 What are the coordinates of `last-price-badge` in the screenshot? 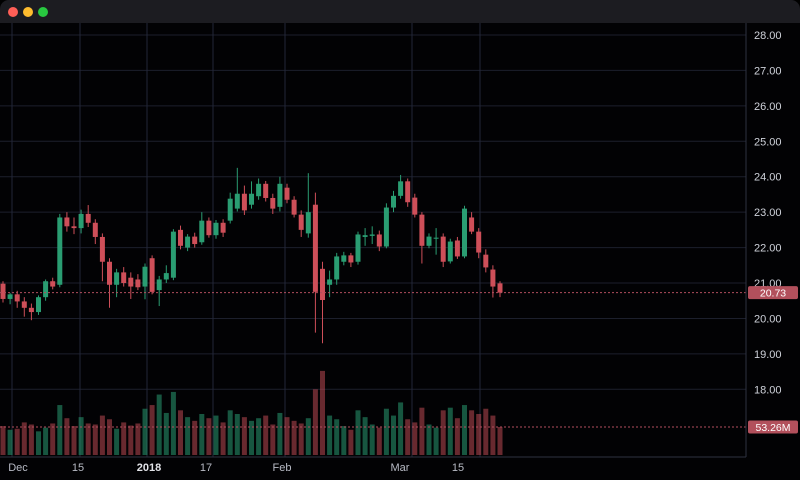 It's located at (773, 293).